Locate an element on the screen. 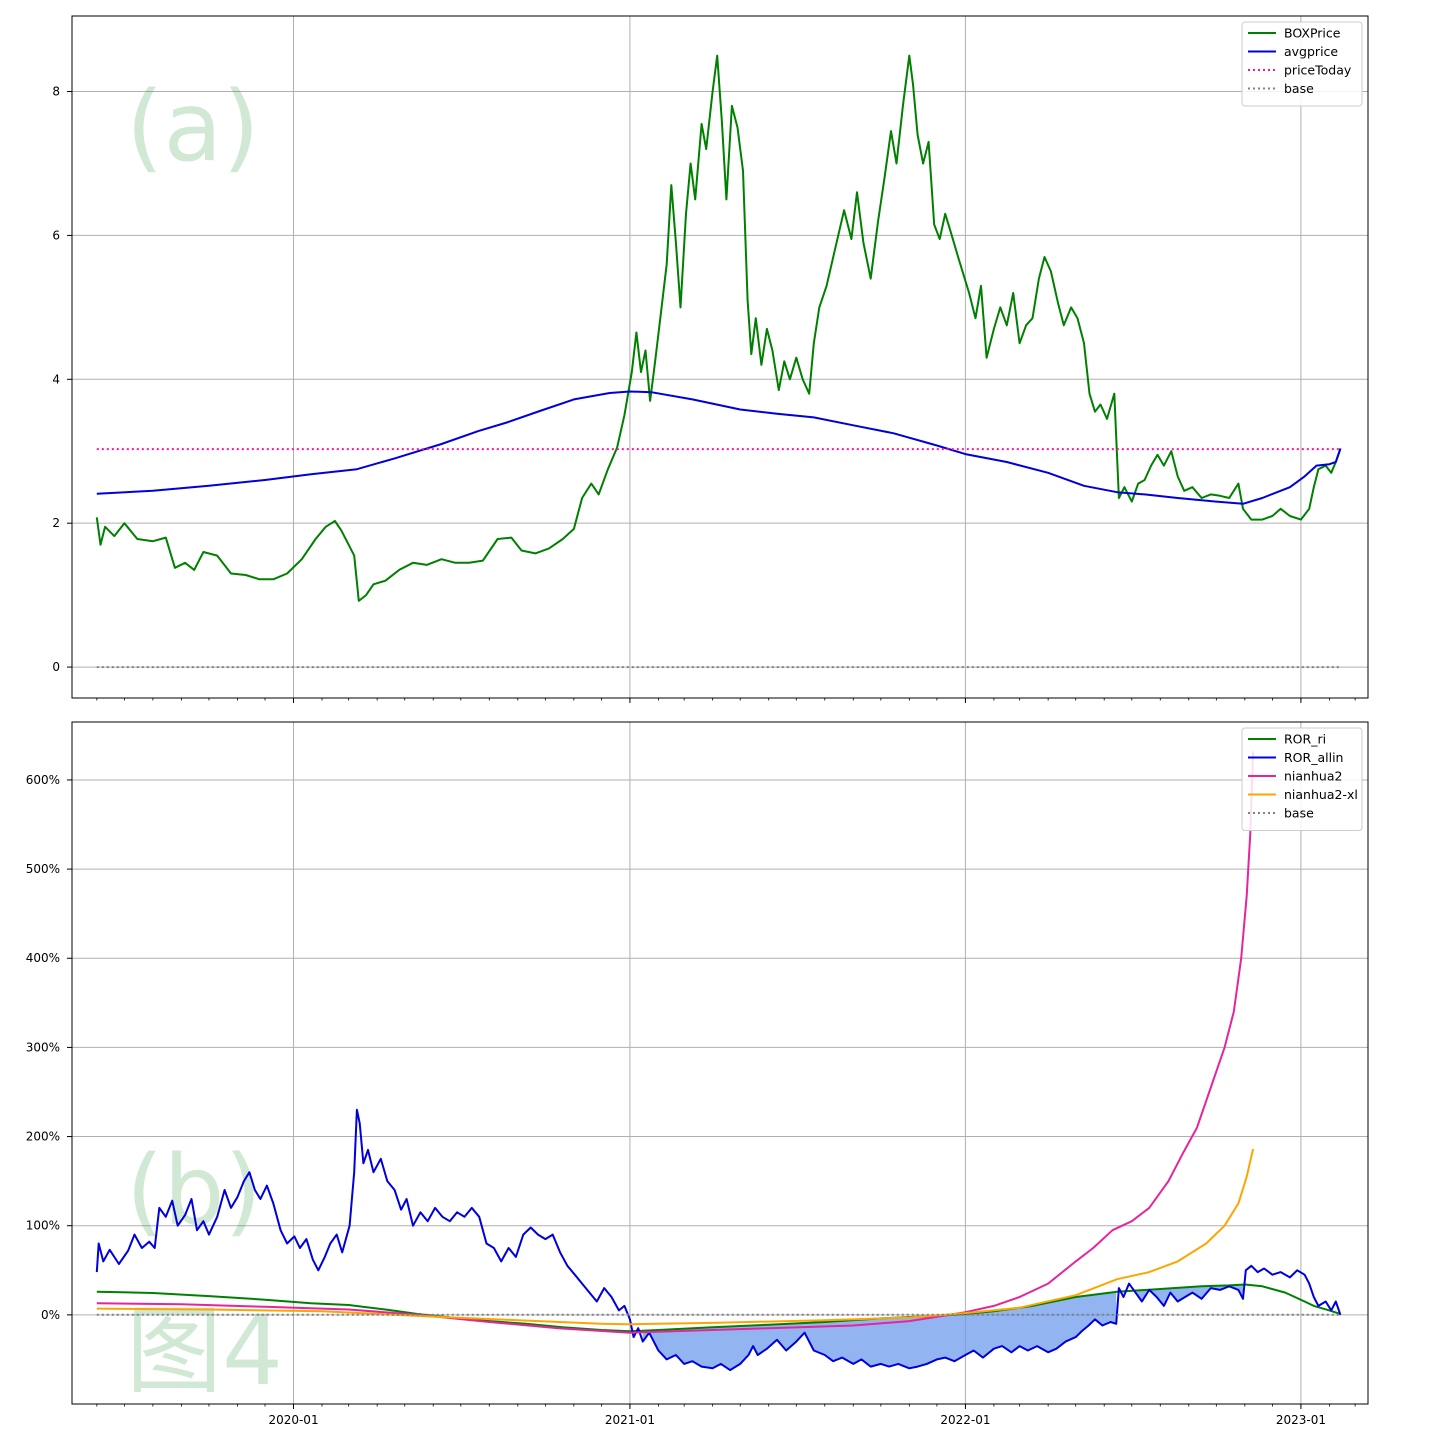 The image size is (1440, 1444). y-tick-label: 8 is located at coordinates (56, 92).